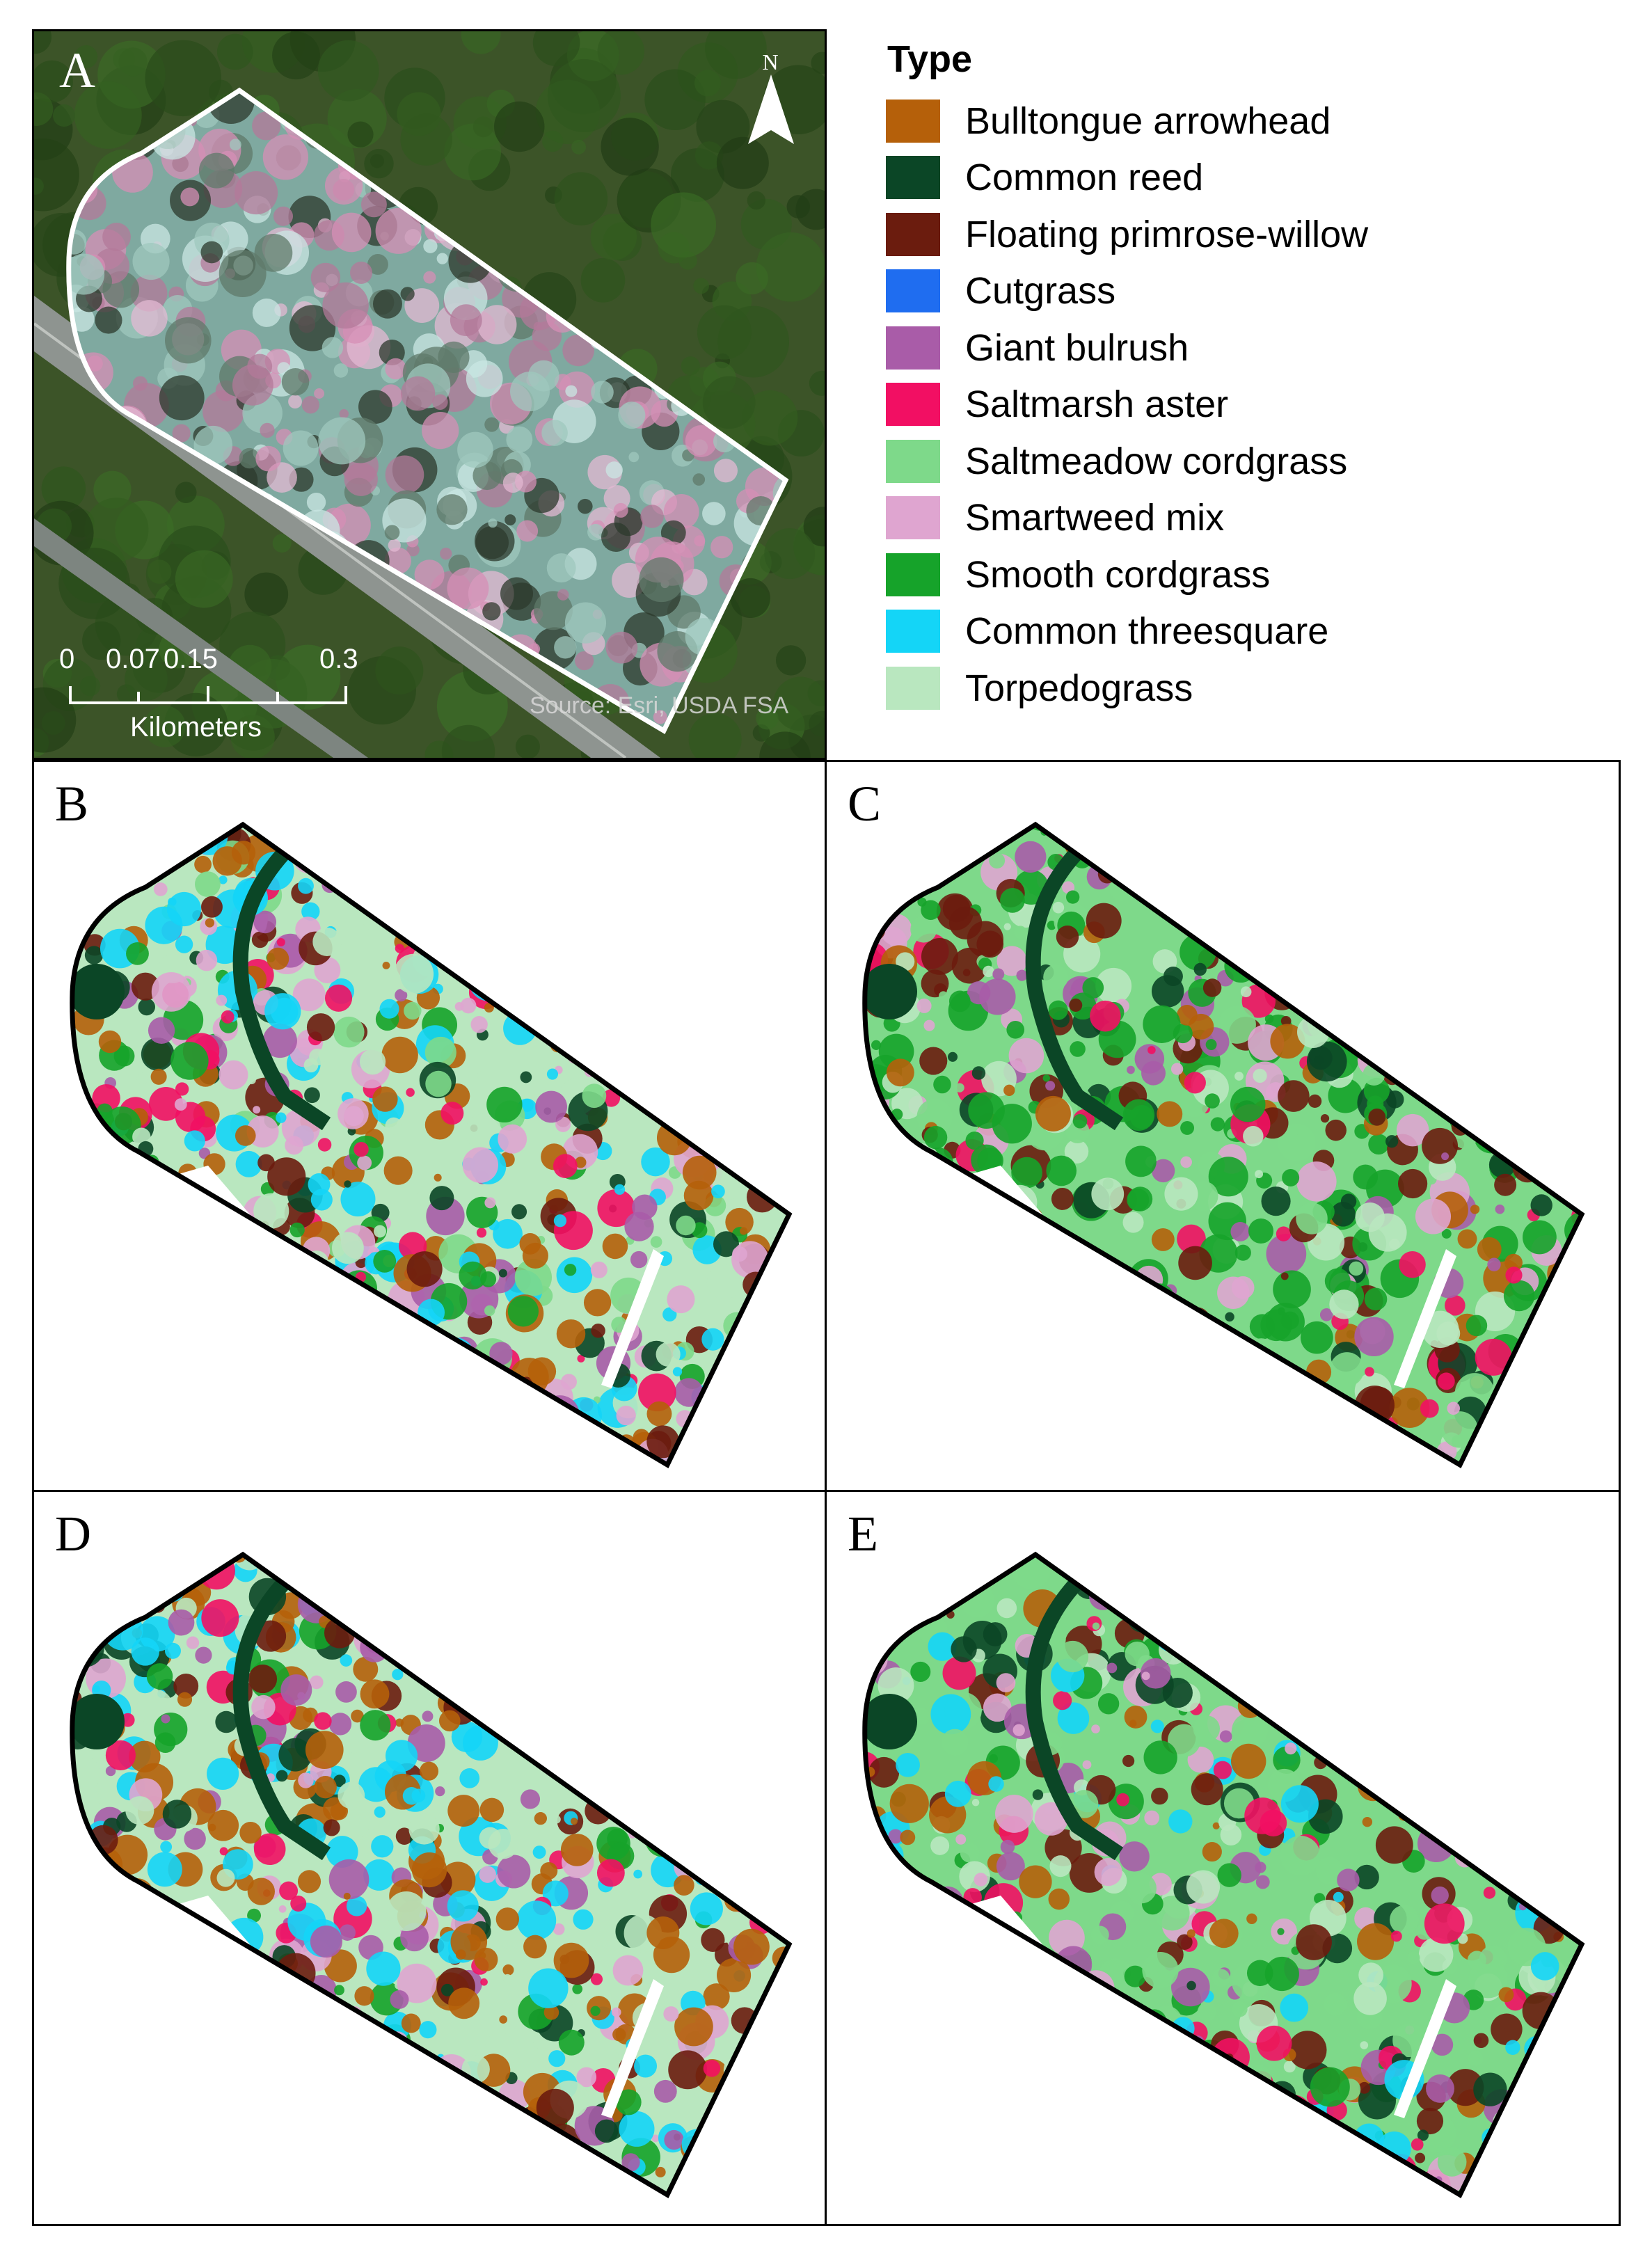  What do you see at coordinates (1242, 291) in the screenshot?
I see `legend-item: Cutgrass` at bounding box center [1242, 291].